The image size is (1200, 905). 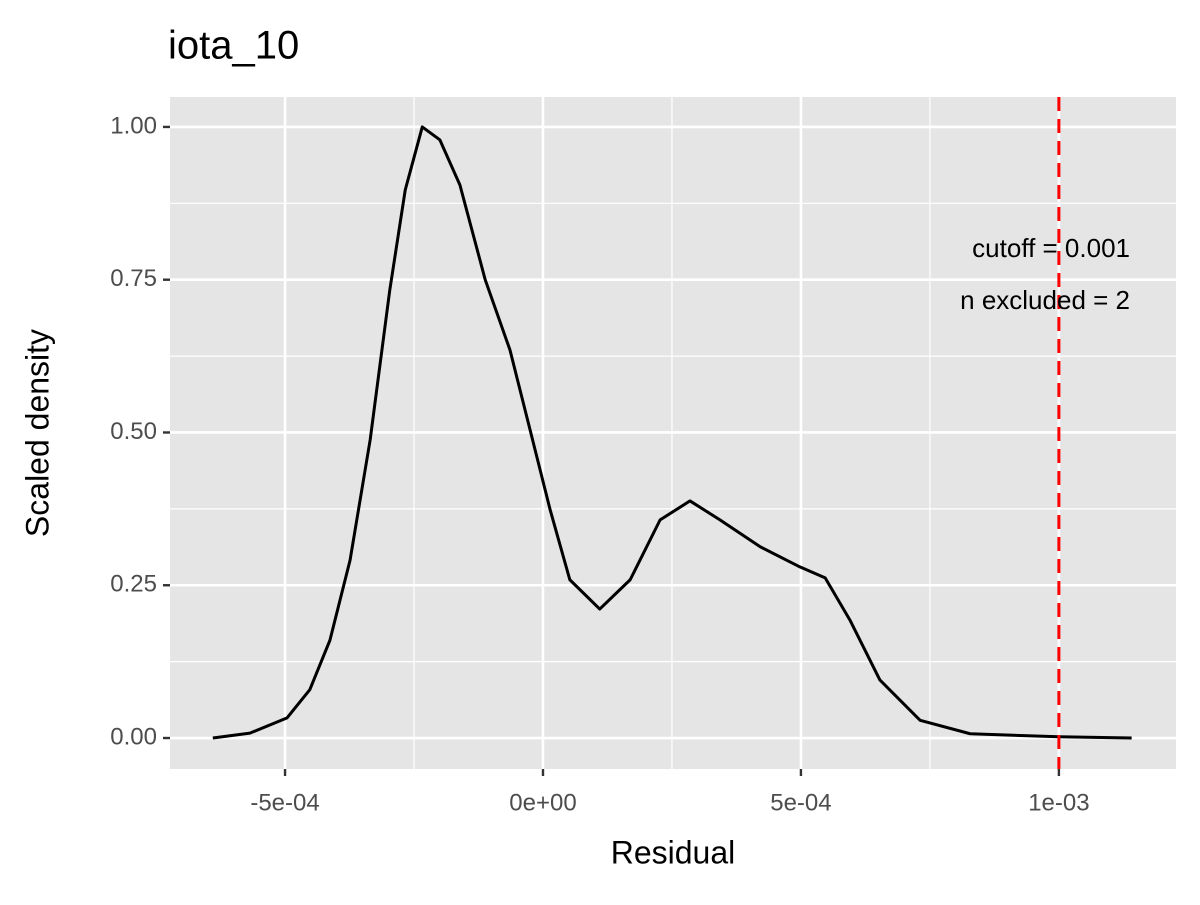 What do you see at coordinates (233, 46) in the screenshot?
I see `chart-title: iota_10` at bounding box center [233, 46].